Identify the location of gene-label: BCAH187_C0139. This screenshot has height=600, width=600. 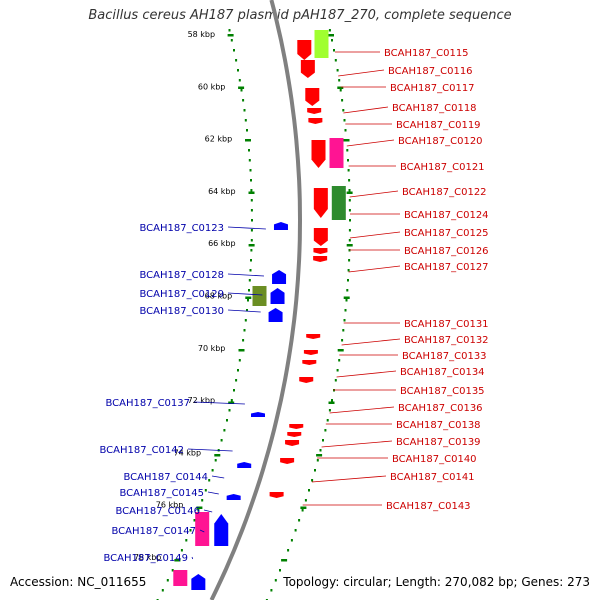
(438, 442).